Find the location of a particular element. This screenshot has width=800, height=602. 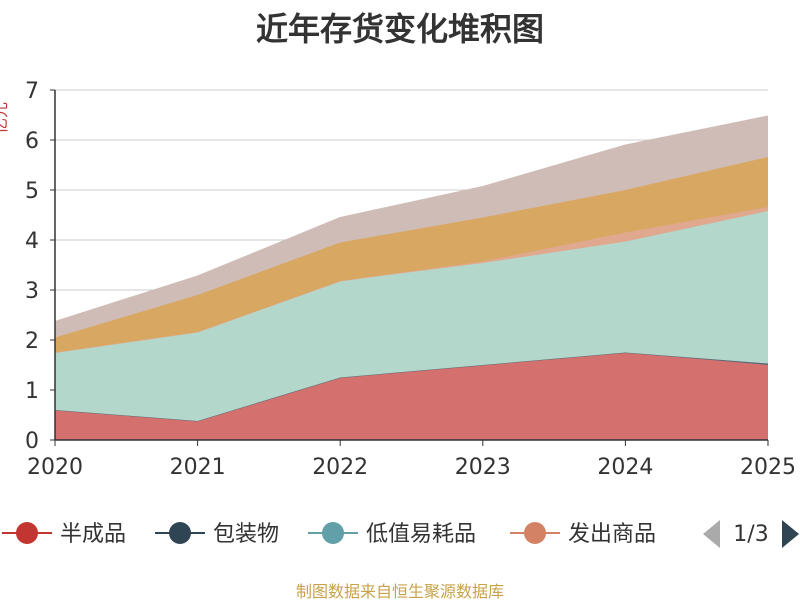

data-source-footer: 制图数据来自恒生聚源数据库 is located at coordinates (399, 591).